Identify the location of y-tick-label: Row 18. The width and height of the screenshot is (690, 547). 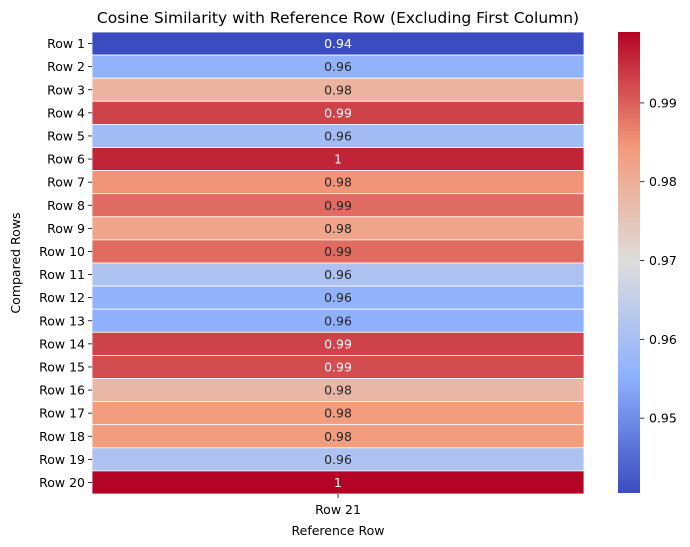
(62, 436).